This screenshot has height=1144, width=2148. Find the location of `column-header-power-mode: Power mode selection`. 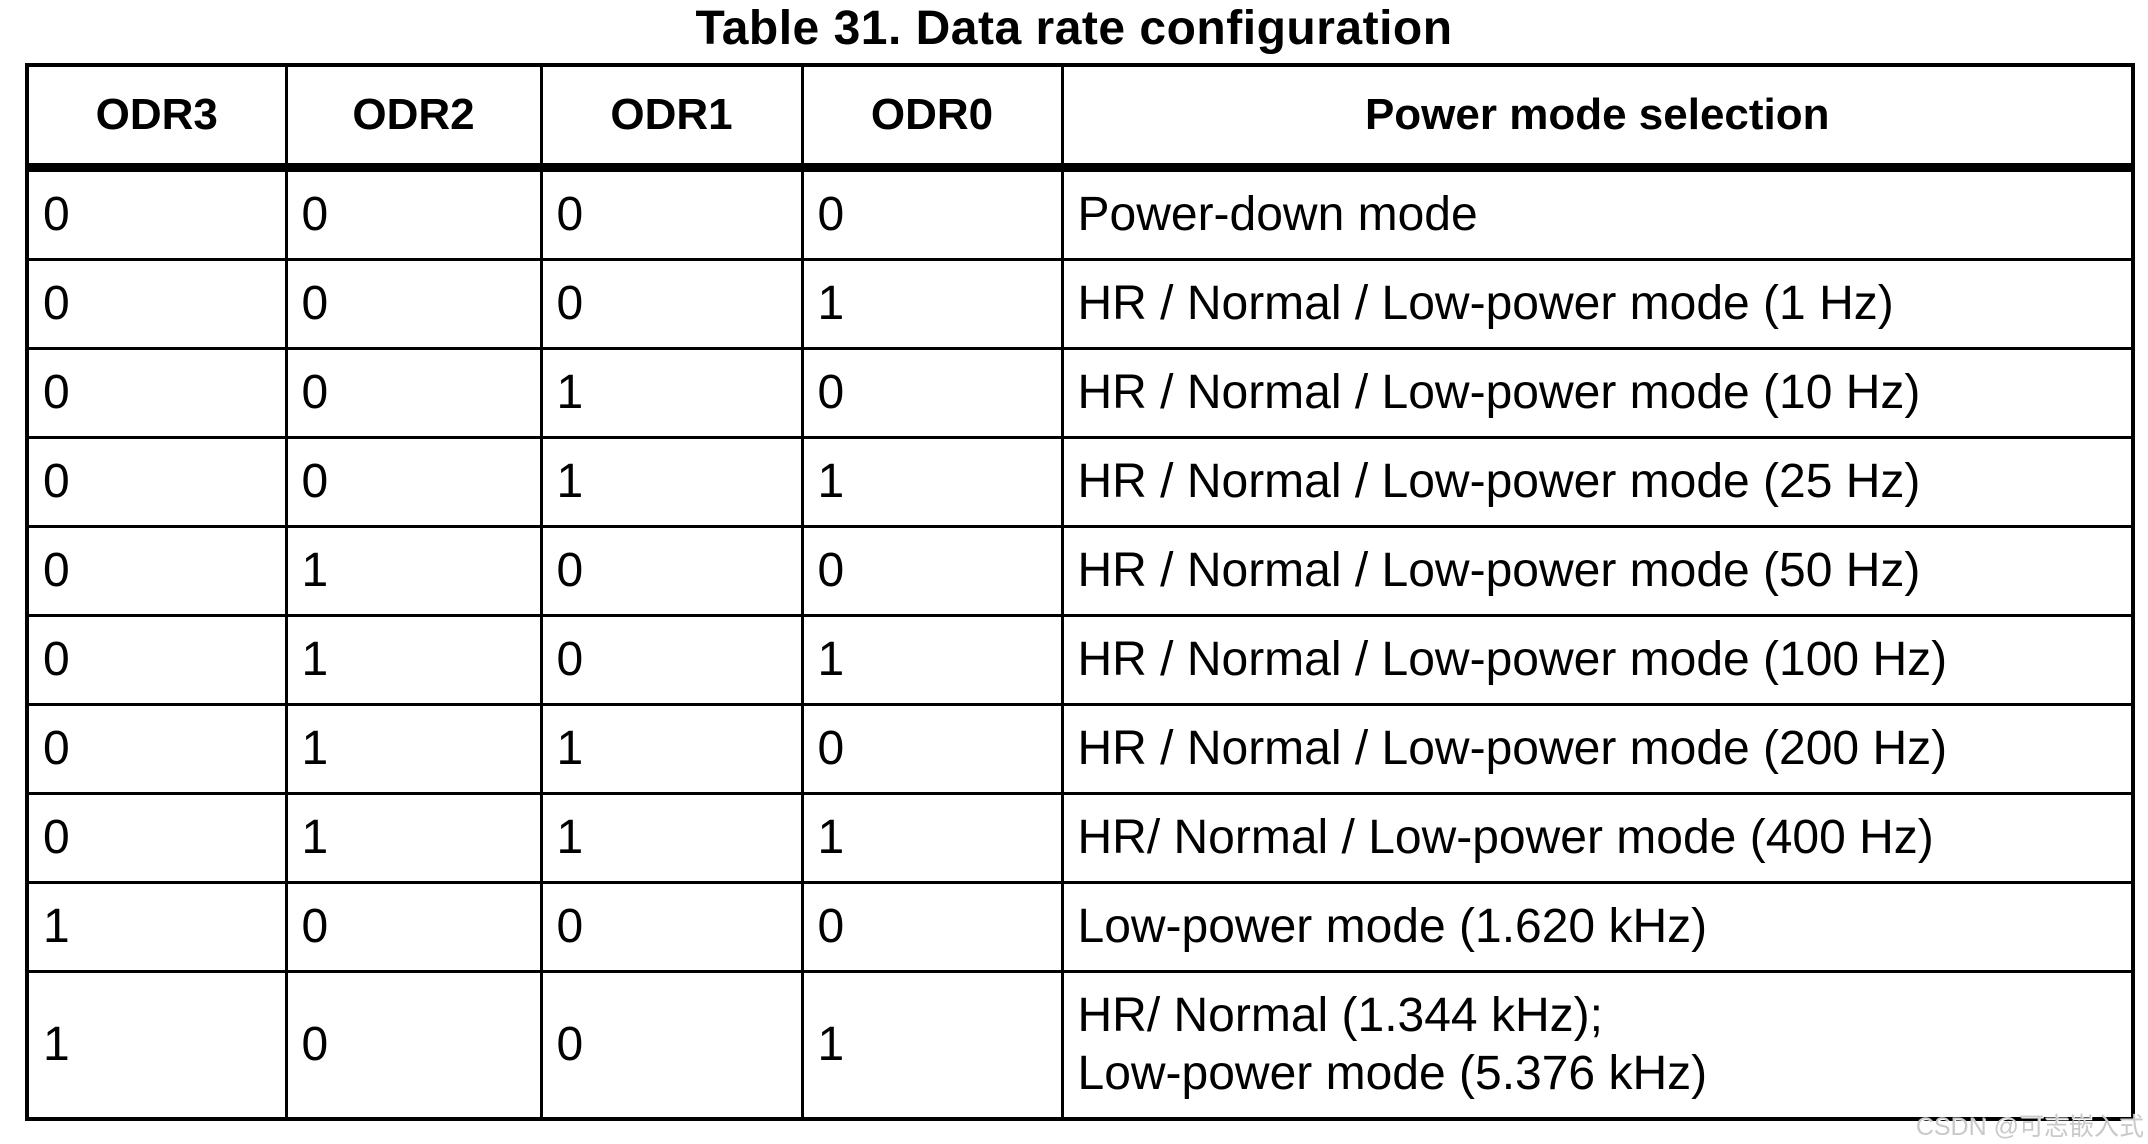

column-header-power-mode: Power mode selection is located at coordinates (1597, 117).